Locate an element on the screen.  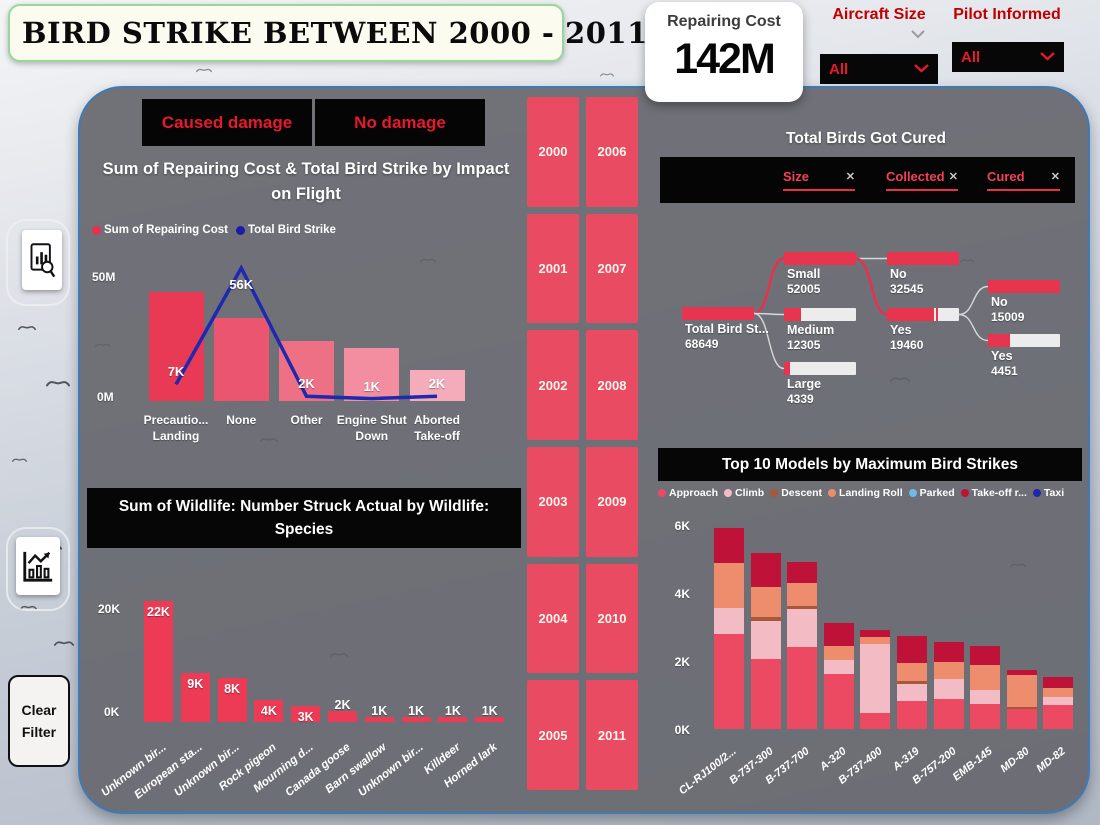
analytics-button is located at coordinates (38, 566).